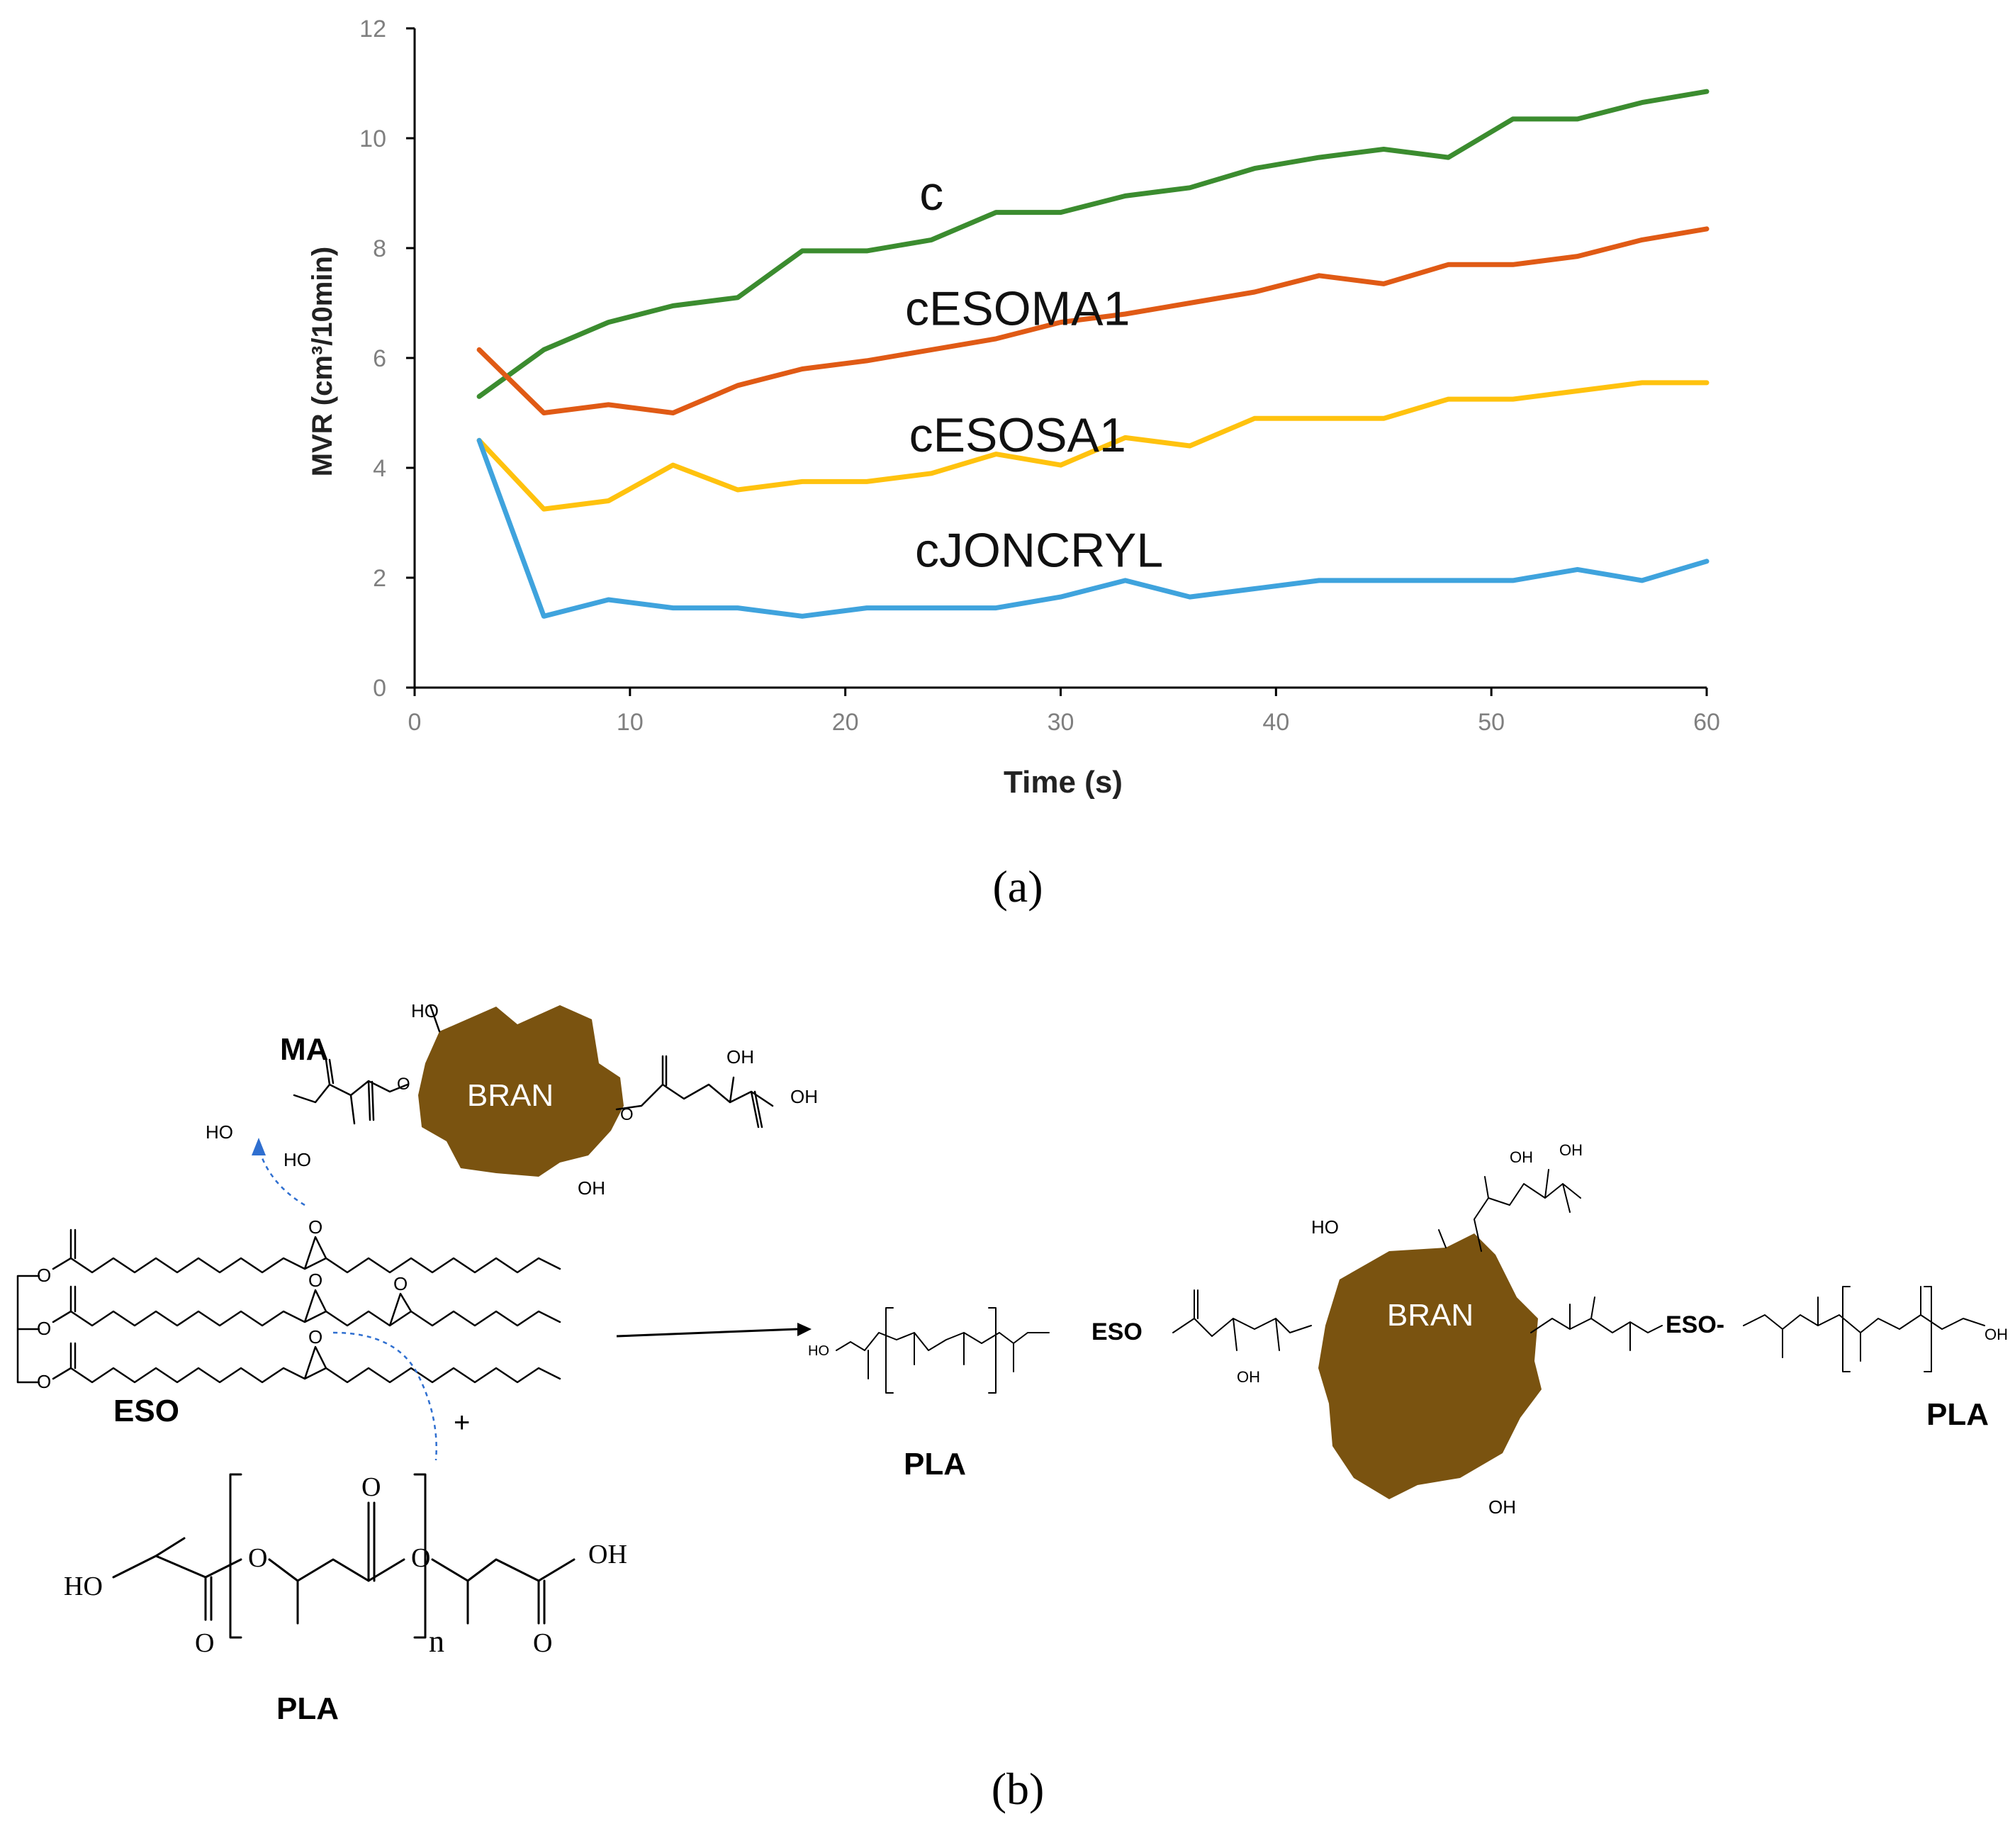 Image resolution: width=2015 pixels, height=1848 pixels. What do you see at coordinates (627, 1114) in the screenshot?
I see `ma-right-o: O` at bounding box center [627, 1114].